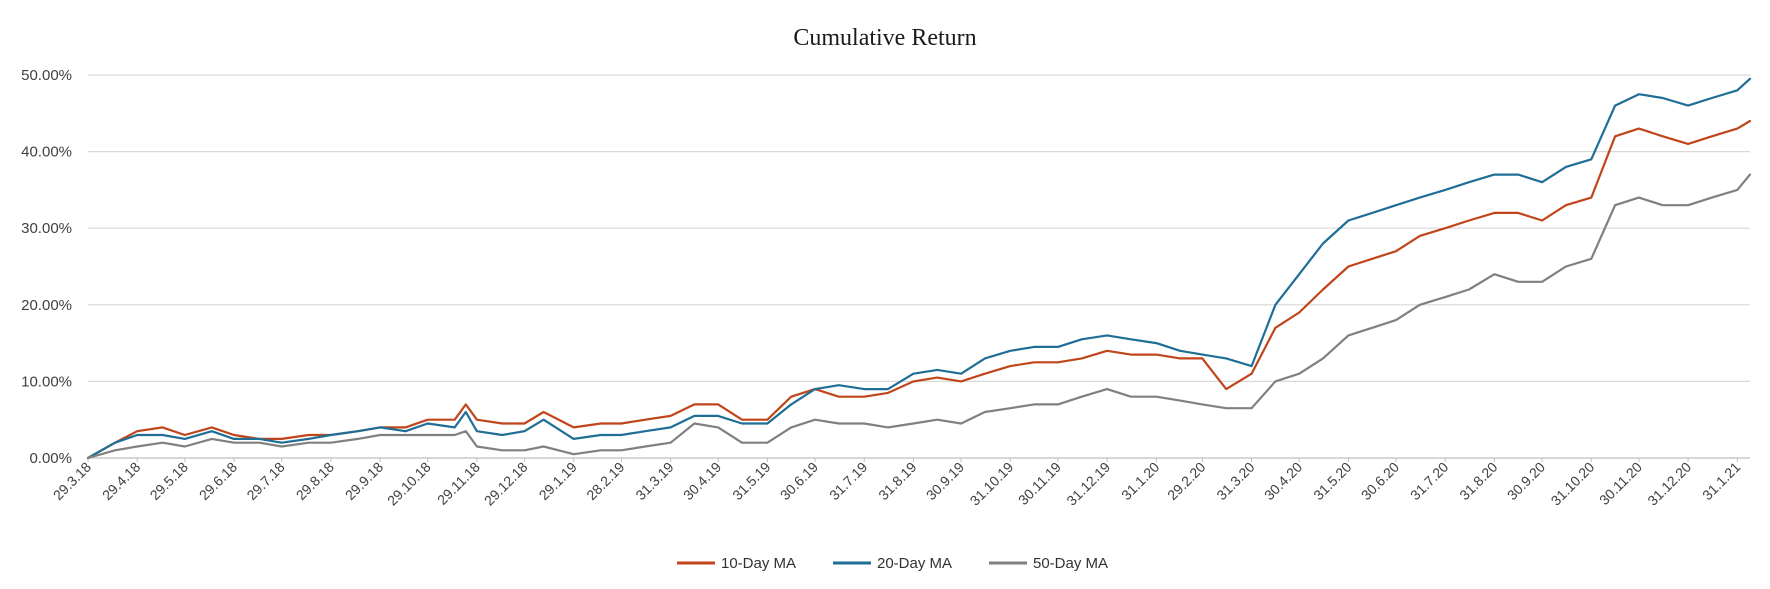 The image size is (1770, 589). I want to click on x-tick-label: 28.2.19, so click(605, 481).